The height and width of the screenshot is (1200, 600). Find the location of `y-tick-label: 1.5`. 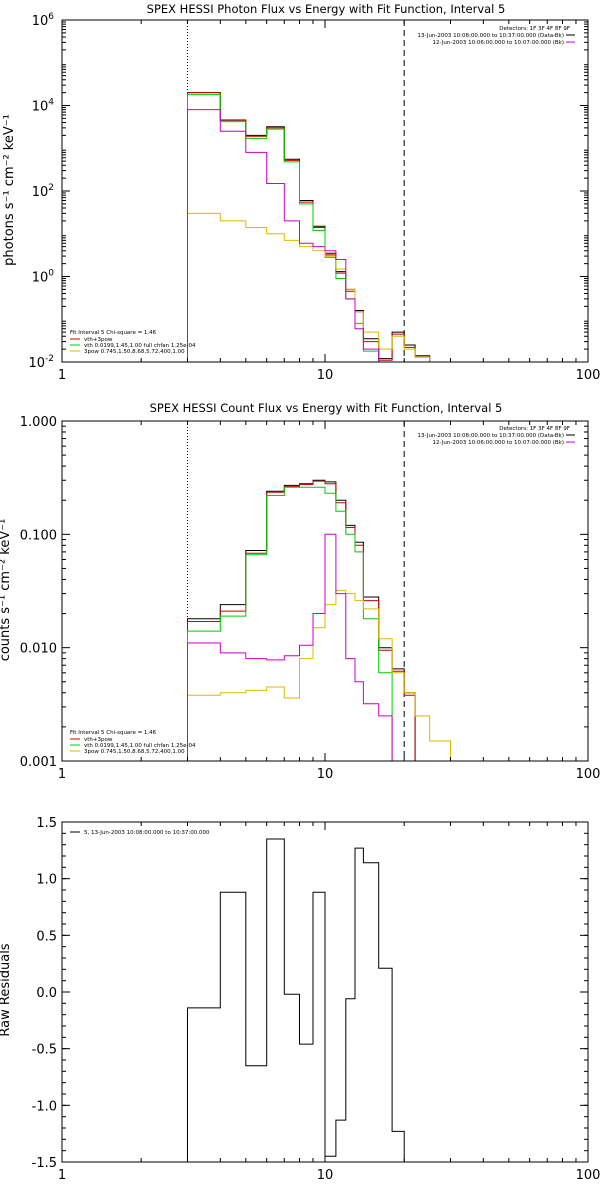

y-tick-label: 1.5 is located at coordinates (46, 823).